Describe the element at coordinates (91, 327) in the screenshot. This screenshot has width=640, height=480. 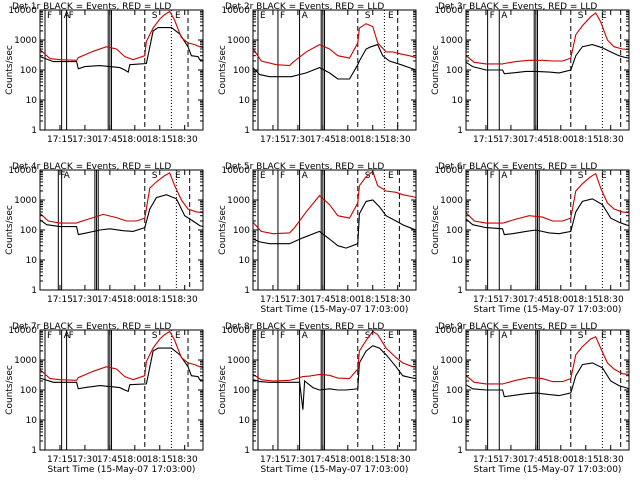
I see `chart-title: Det 7r BLACK = Events, RED = LLD` at that location.